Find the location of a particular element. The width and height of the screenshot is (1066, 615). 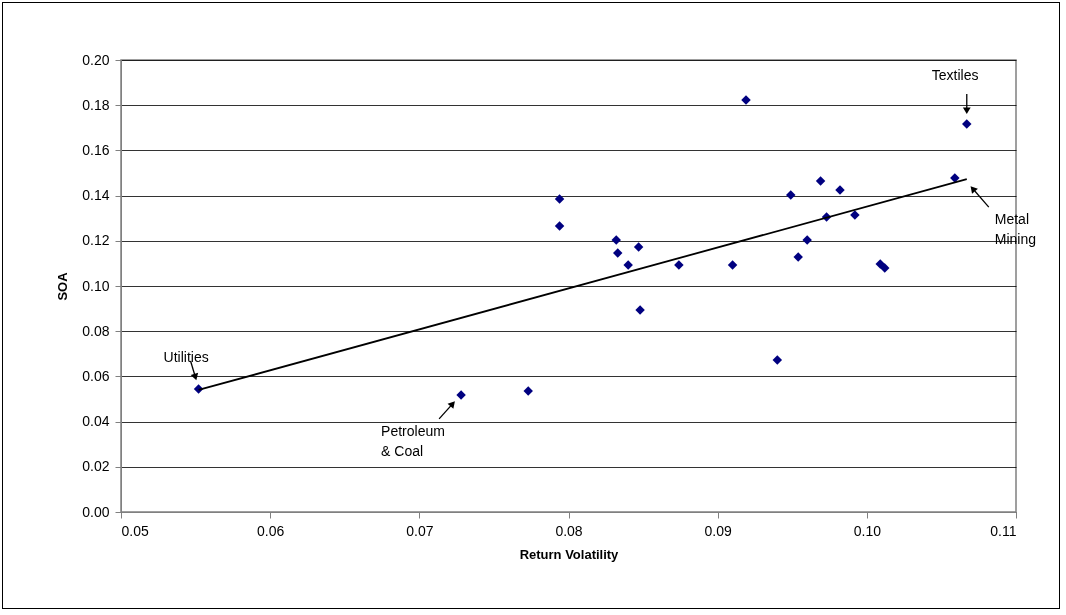

y-axis-title: SOA is located at coordinates (63, 286).